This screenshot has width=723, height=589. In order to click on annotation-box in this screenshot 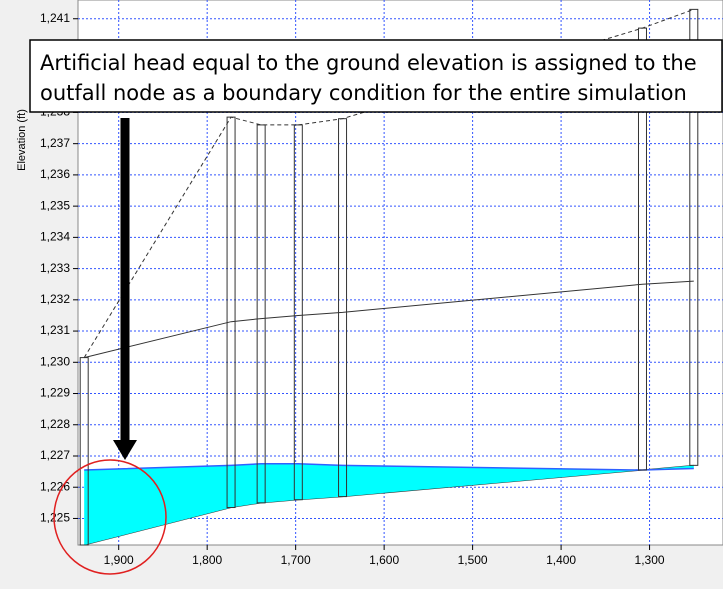, I will do `click(376, 76)`.